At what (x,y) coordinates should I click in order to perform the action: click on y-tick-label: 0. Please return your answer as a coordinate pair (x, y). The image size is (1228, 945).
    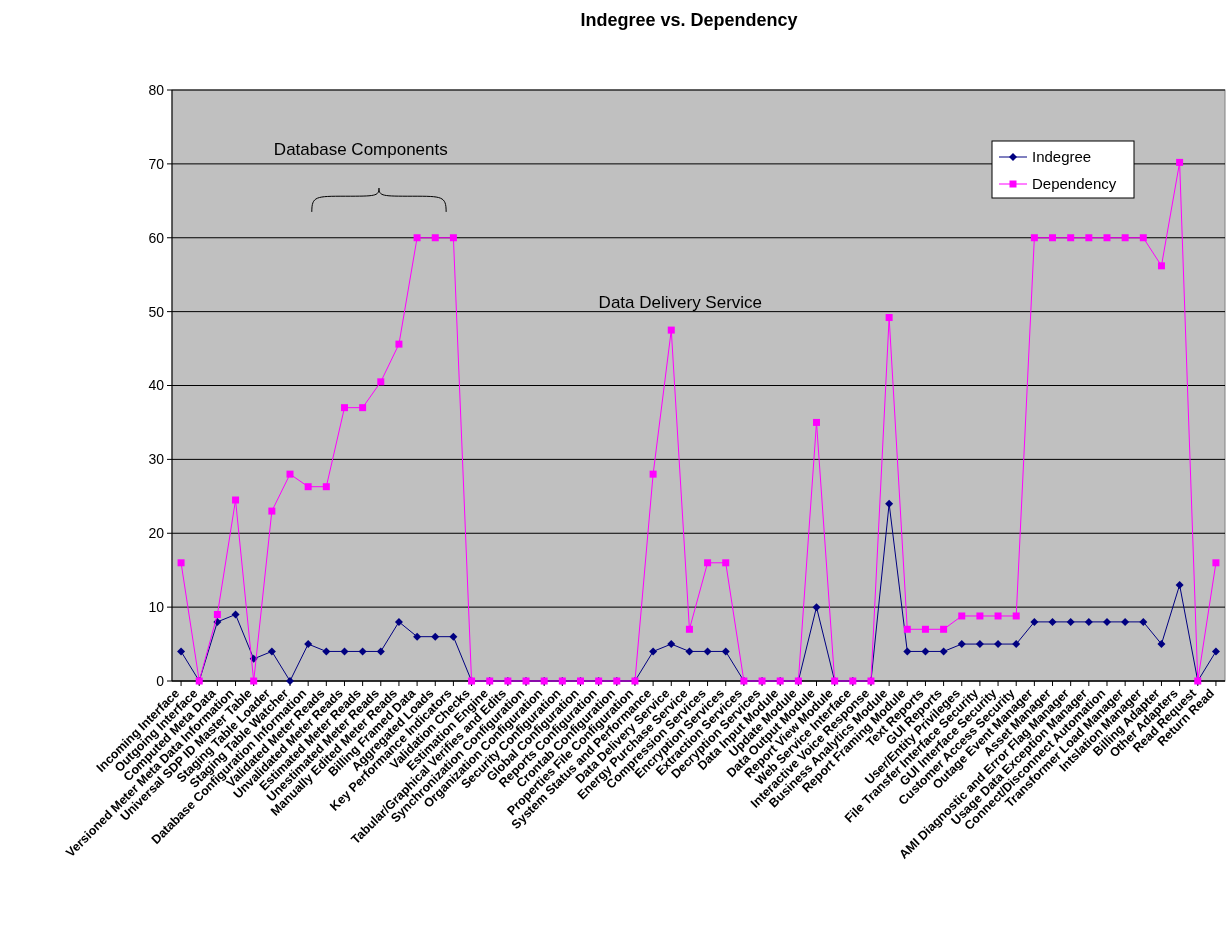
    Looking at the image, I should click on (160, 680).